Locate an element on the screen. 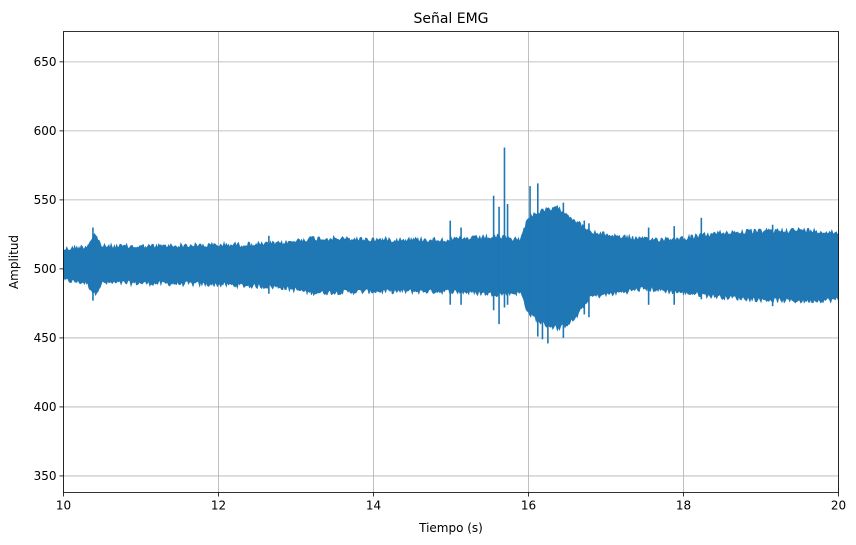  x-tick-label: 14 is located at coordinates (373, 506).